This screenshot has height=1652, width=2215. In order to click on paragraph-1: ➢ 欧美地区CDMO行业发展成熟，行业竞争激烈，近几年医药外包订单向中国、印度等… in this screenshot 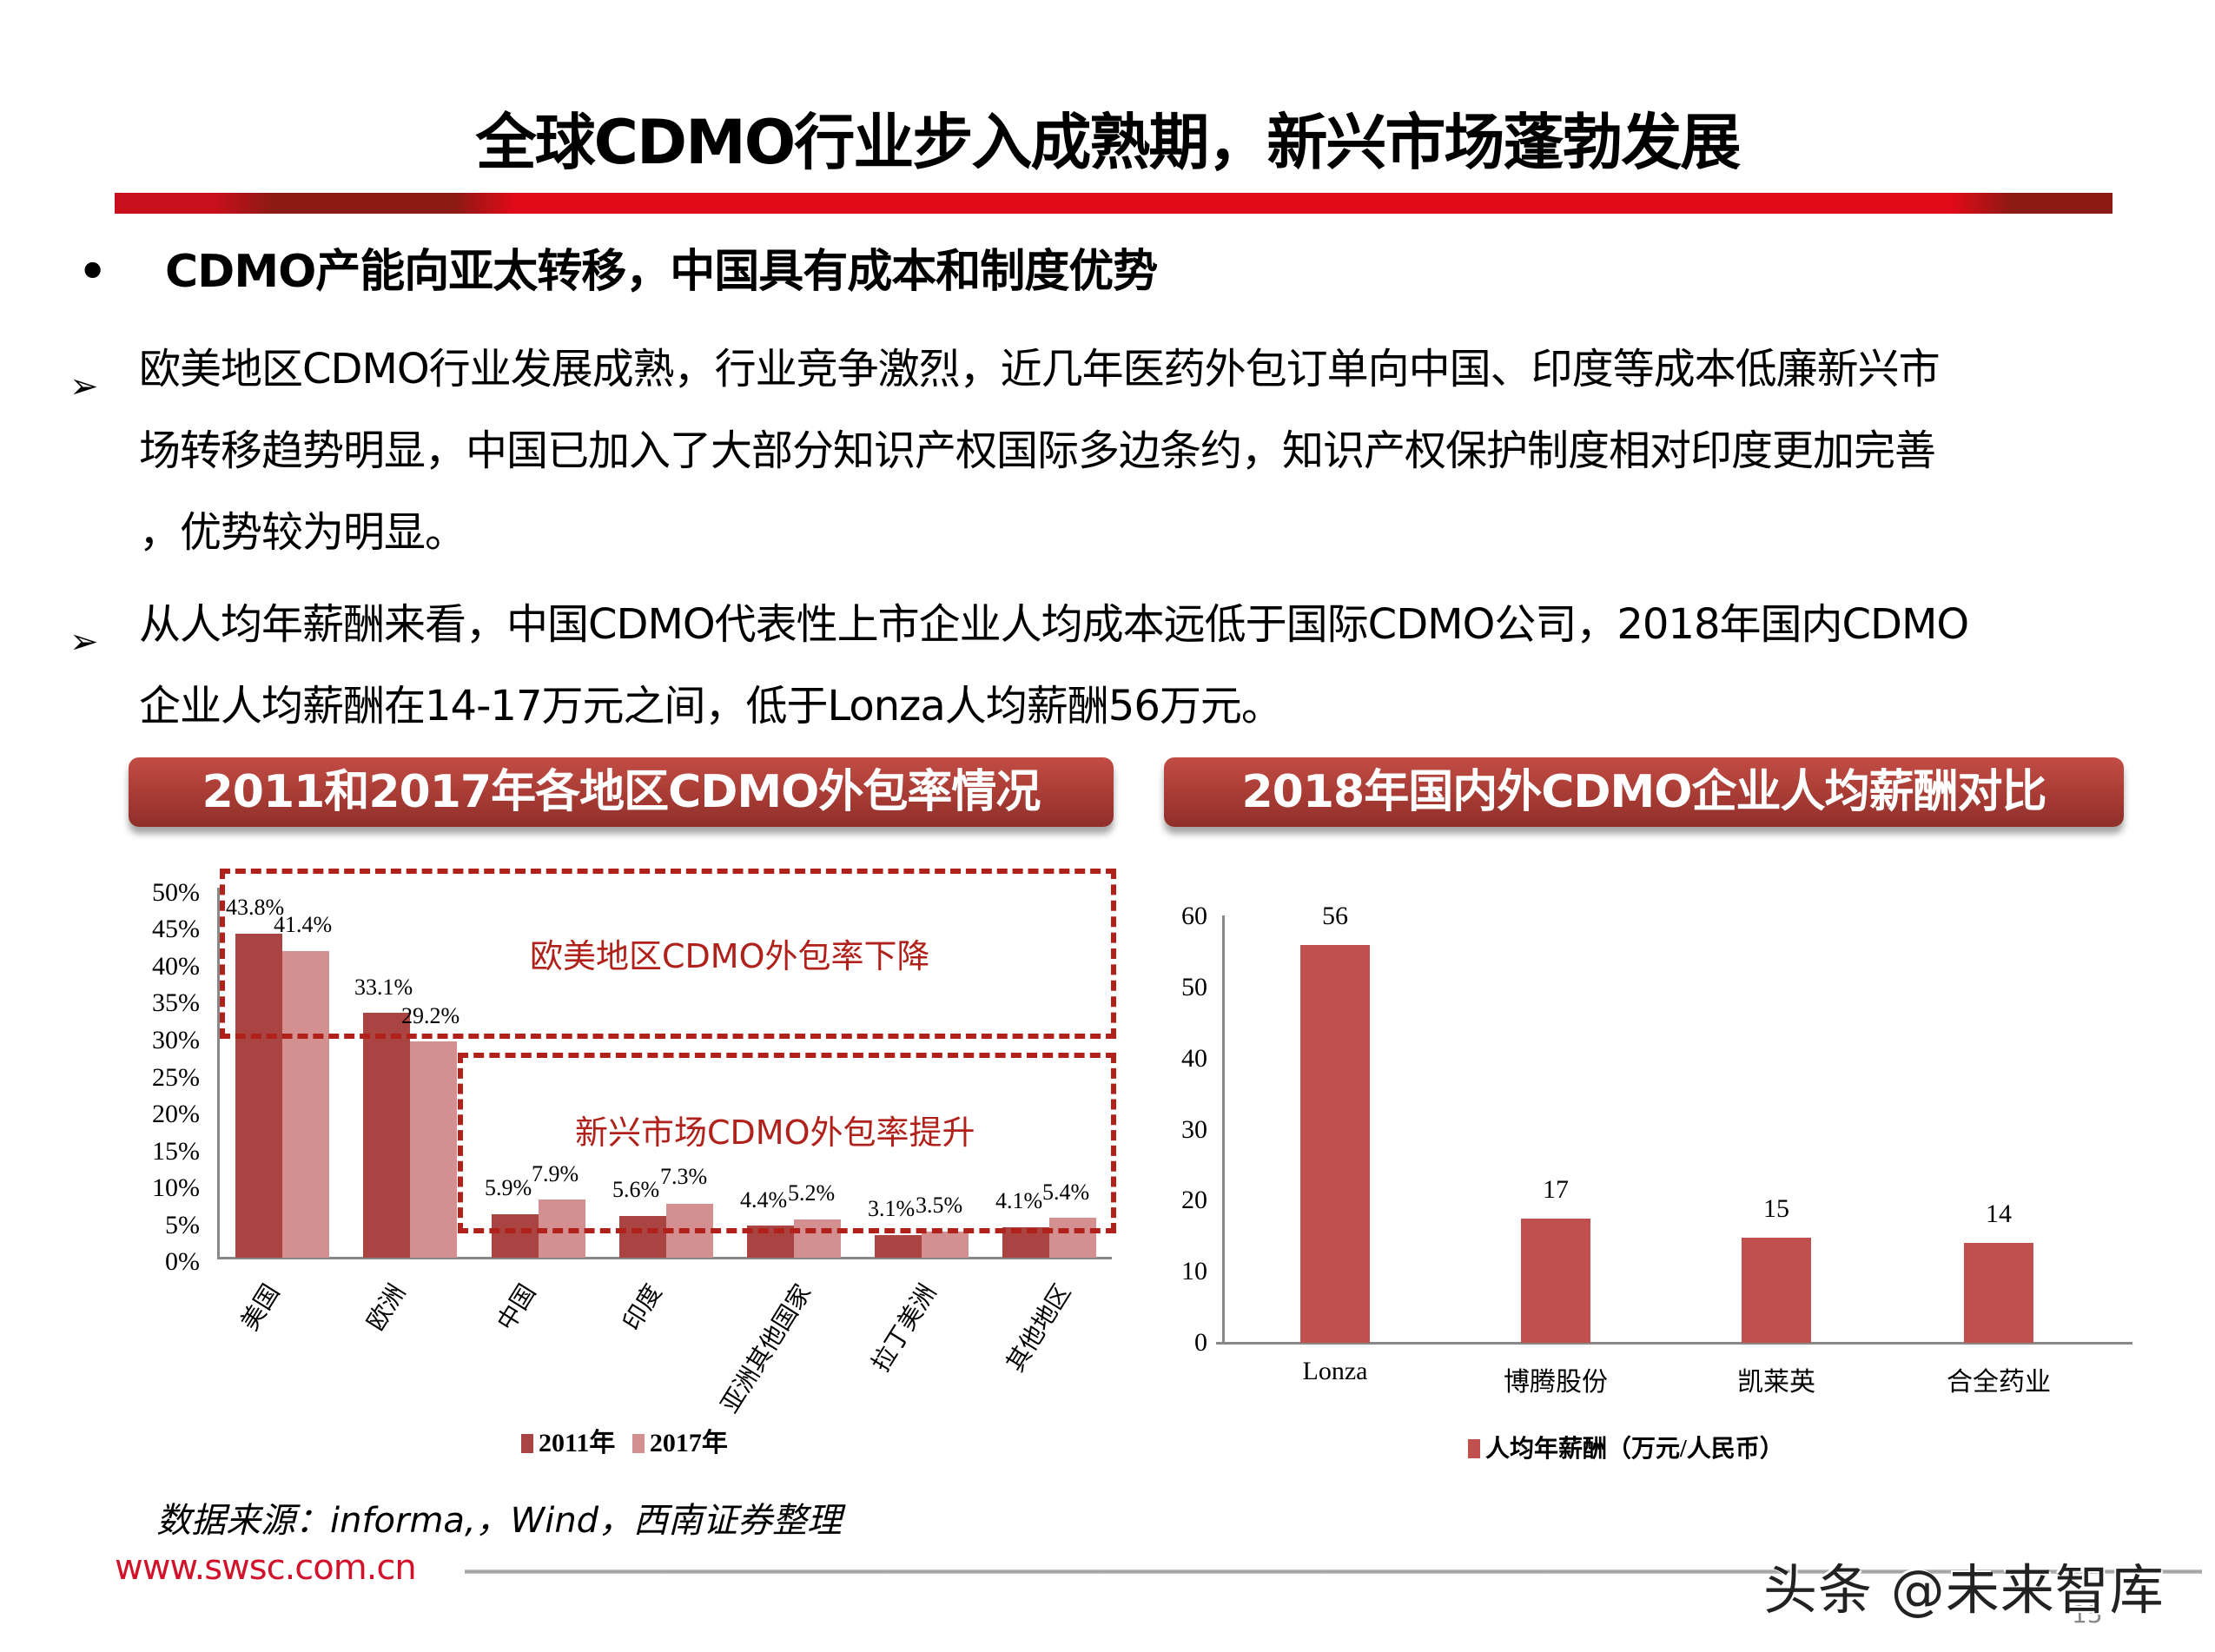, I will do `click(1103, 450)`.